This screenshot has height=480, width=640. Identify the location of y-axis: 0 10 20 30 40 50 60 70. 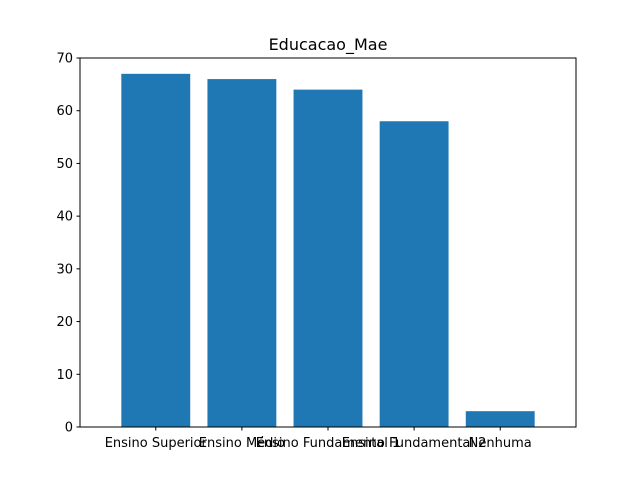
(68, 244).